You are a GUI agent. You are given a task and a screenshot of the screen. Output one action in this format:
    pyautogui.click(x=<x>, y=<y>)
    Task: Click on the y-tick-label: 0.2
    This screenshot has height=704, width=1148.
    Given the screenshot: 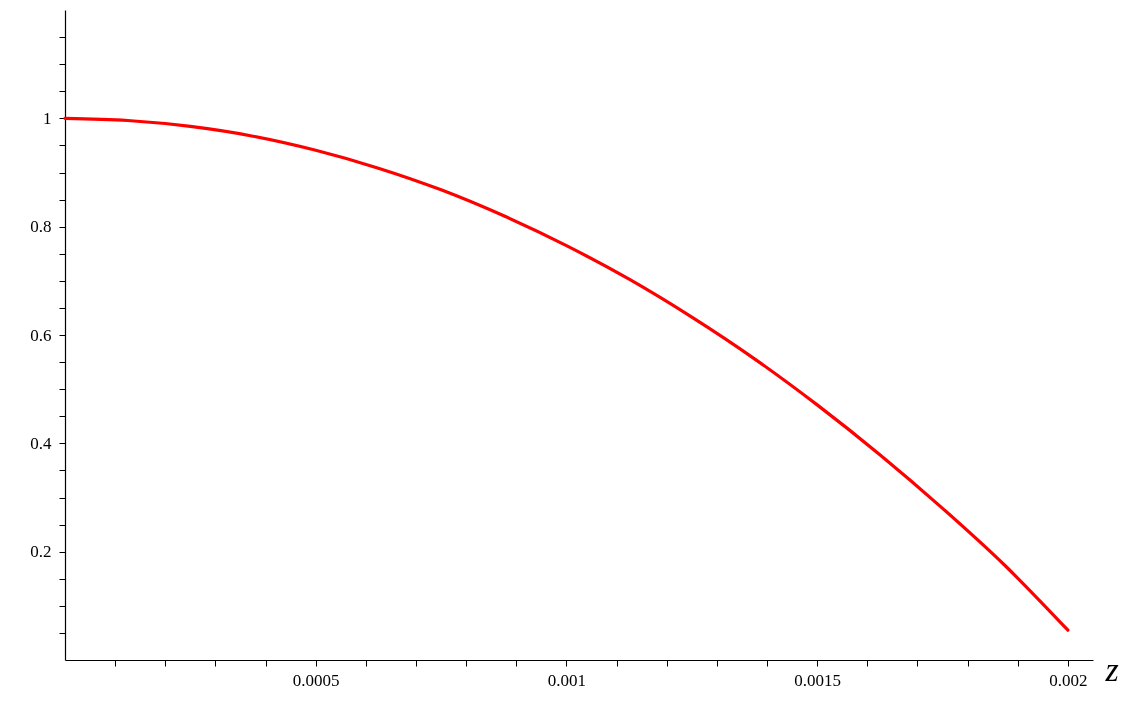 What is the action you would take?
    pyautogui.click(x=41, y=552)
    